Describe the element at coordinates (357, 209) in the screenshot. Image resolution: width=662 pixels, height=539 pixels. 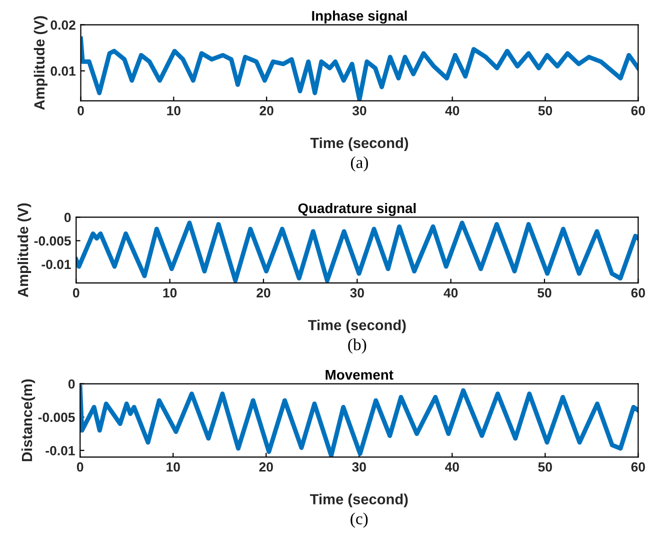
I see `chart-title: Quadrature signal` at that location.